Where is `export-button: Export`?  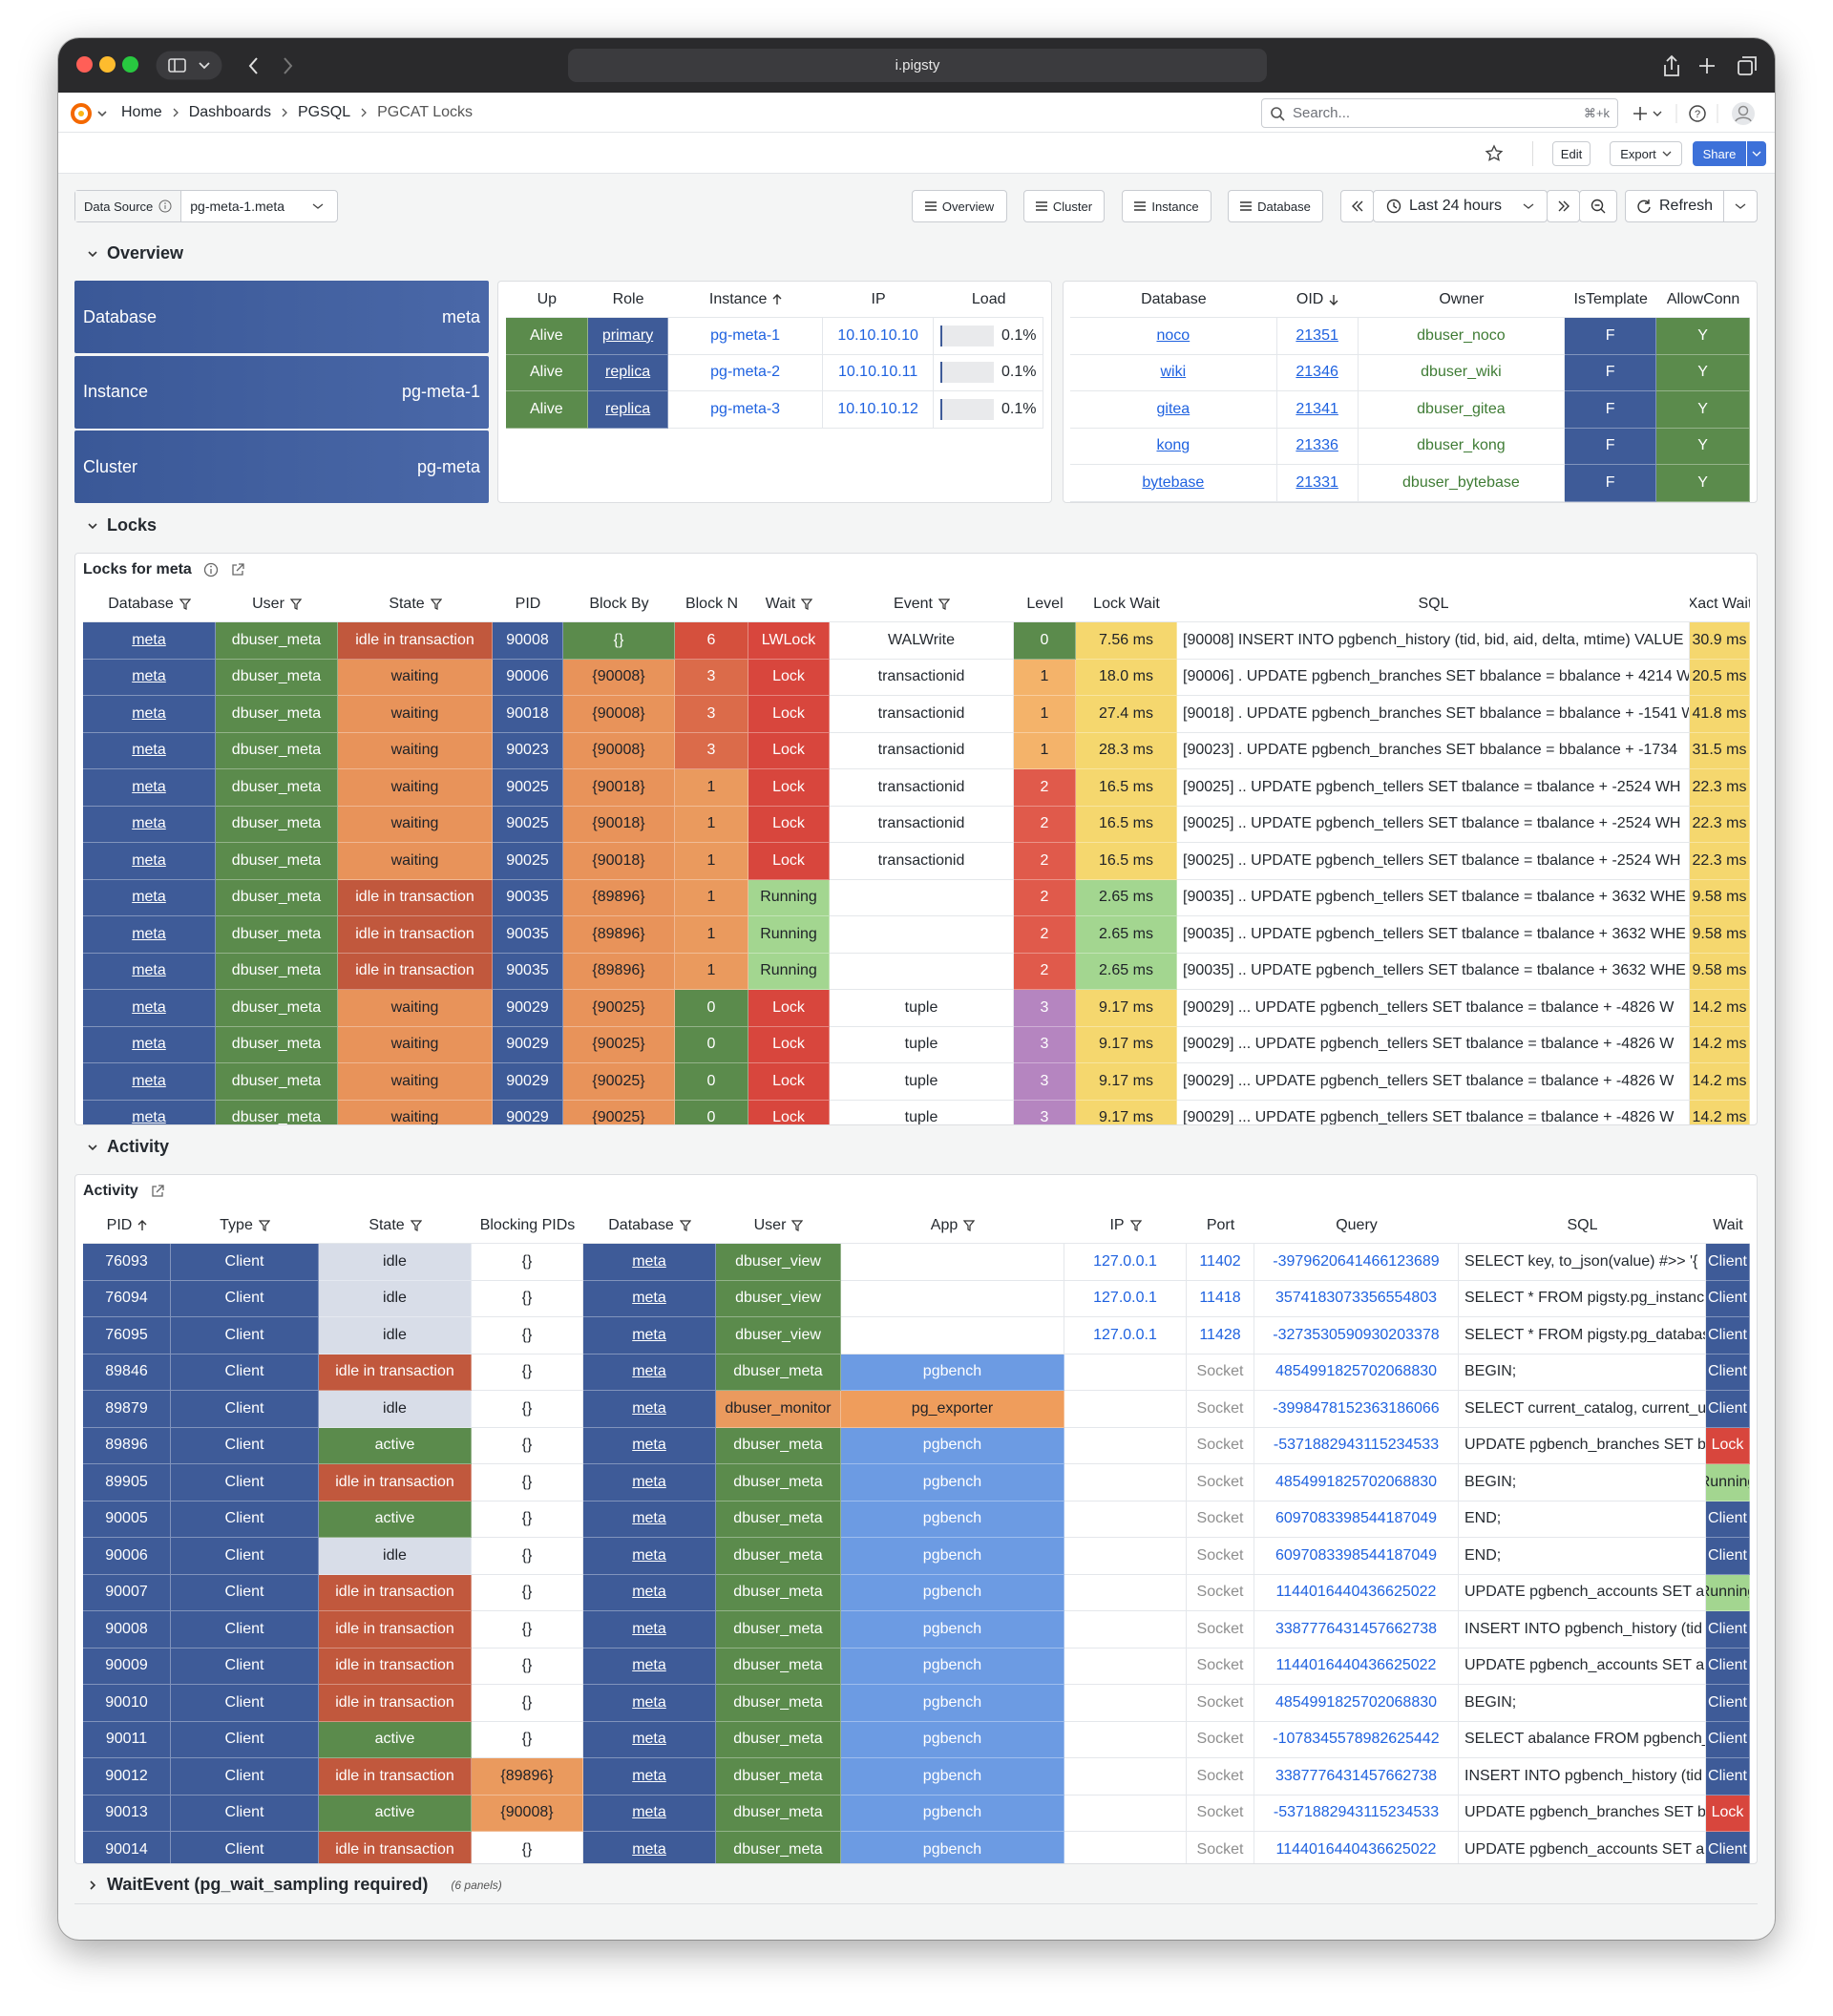
export-button: Export is located at coordinates (1646, 154).